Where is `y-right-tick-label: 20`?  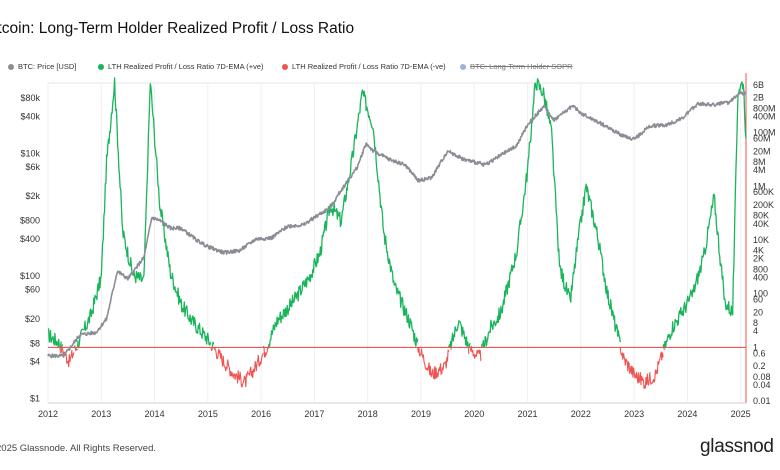
y-right-tick-label: 20 is located at coordinates (758, 312).